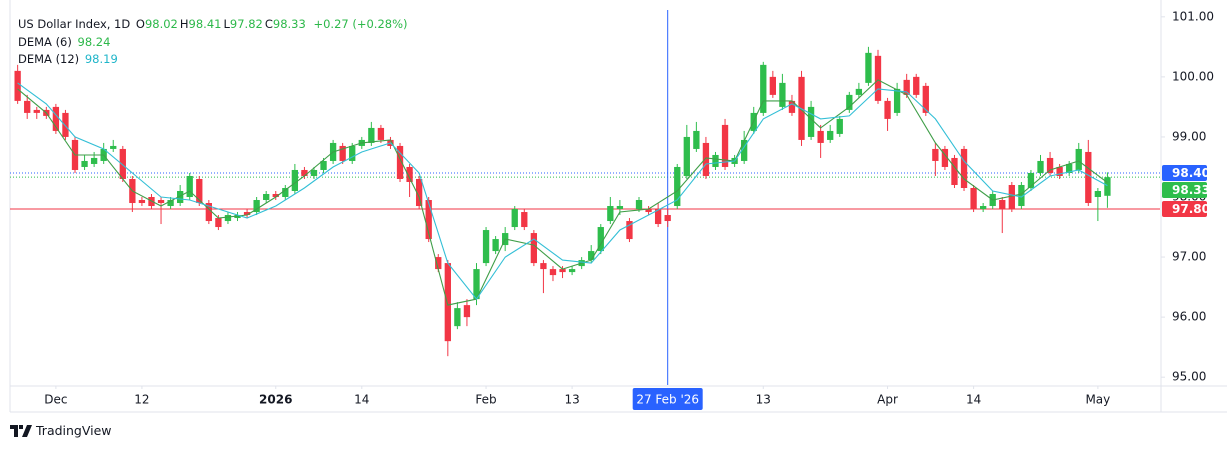 Image resolution: width=1227 pixels, height=449 pixels. I want to click on y-tick-label: 95.00, so click(1189, 377).